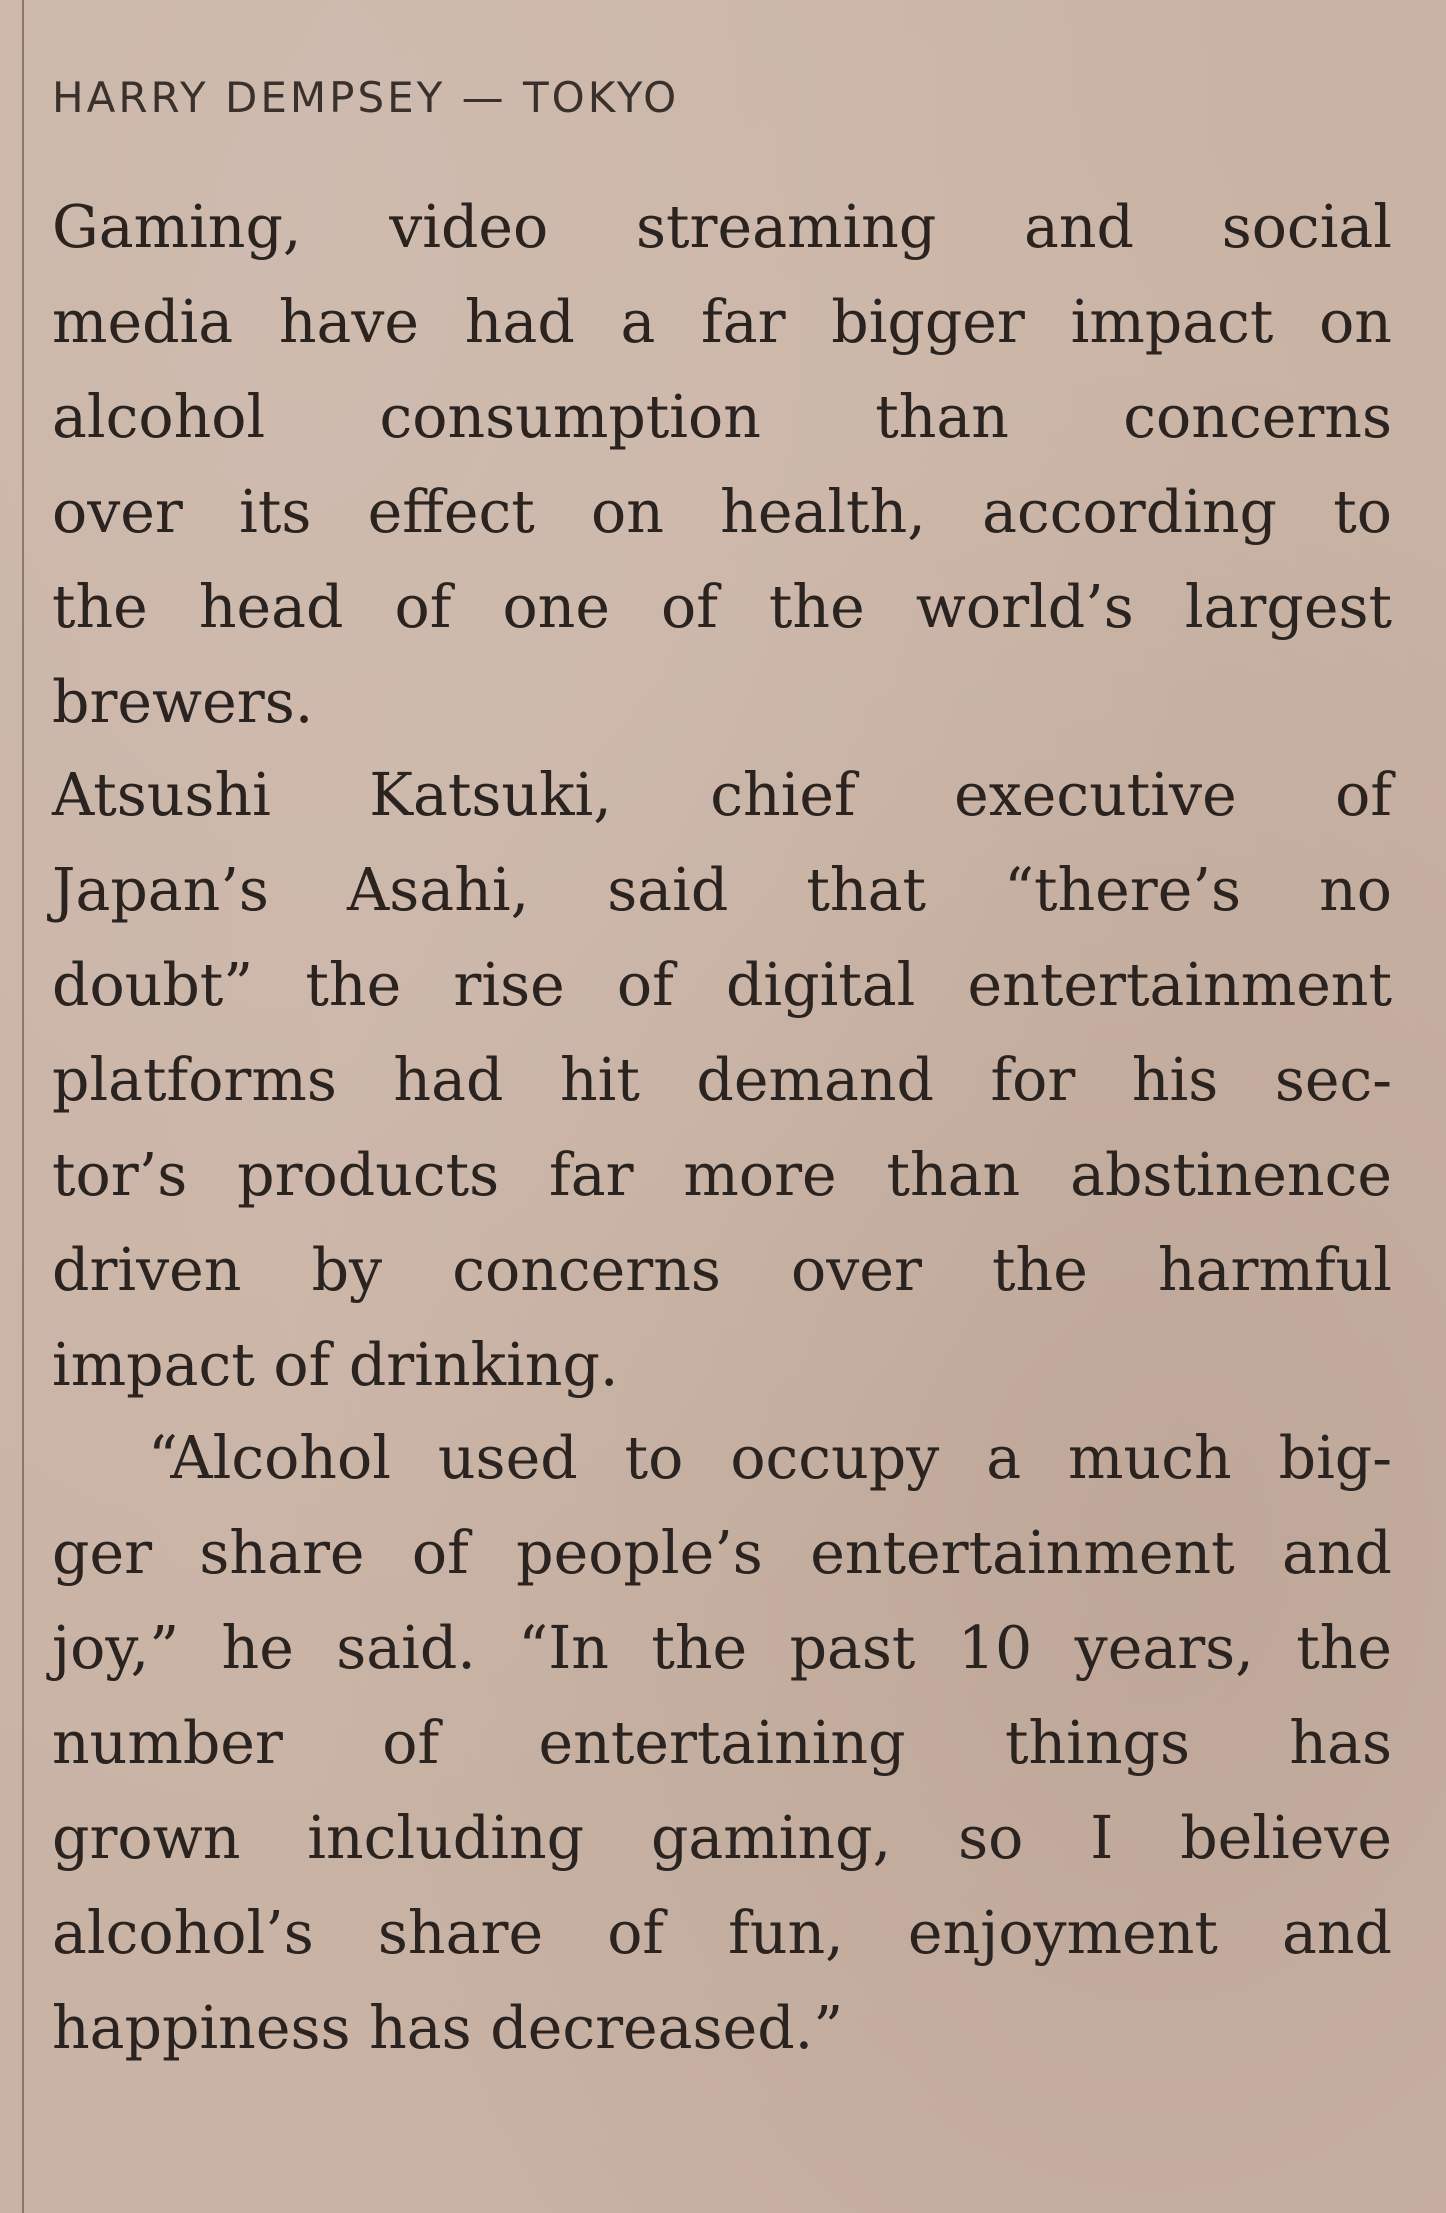 The width and height of the screenshot is (1446, 2213). Describe the element at coordinates (722, 512) in the screenshot. I see `text-line: over its effect on health, according to` at that location.